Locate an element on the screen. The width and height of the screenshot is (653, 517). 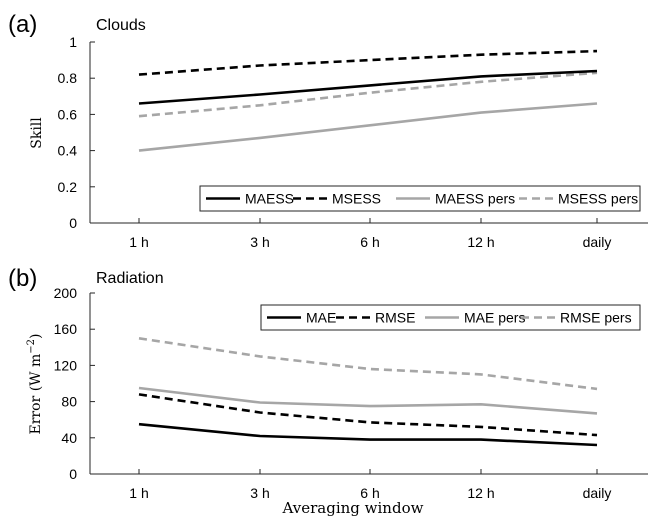
series-line-rmse is located at coordinates (368, 415).